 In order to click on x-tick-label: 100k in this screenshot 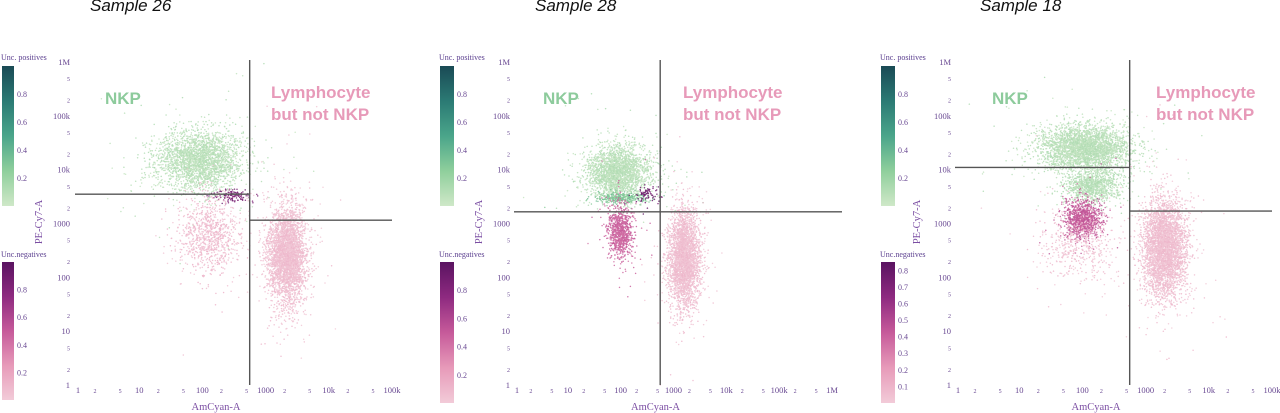, I will do `click(393, 390)`.